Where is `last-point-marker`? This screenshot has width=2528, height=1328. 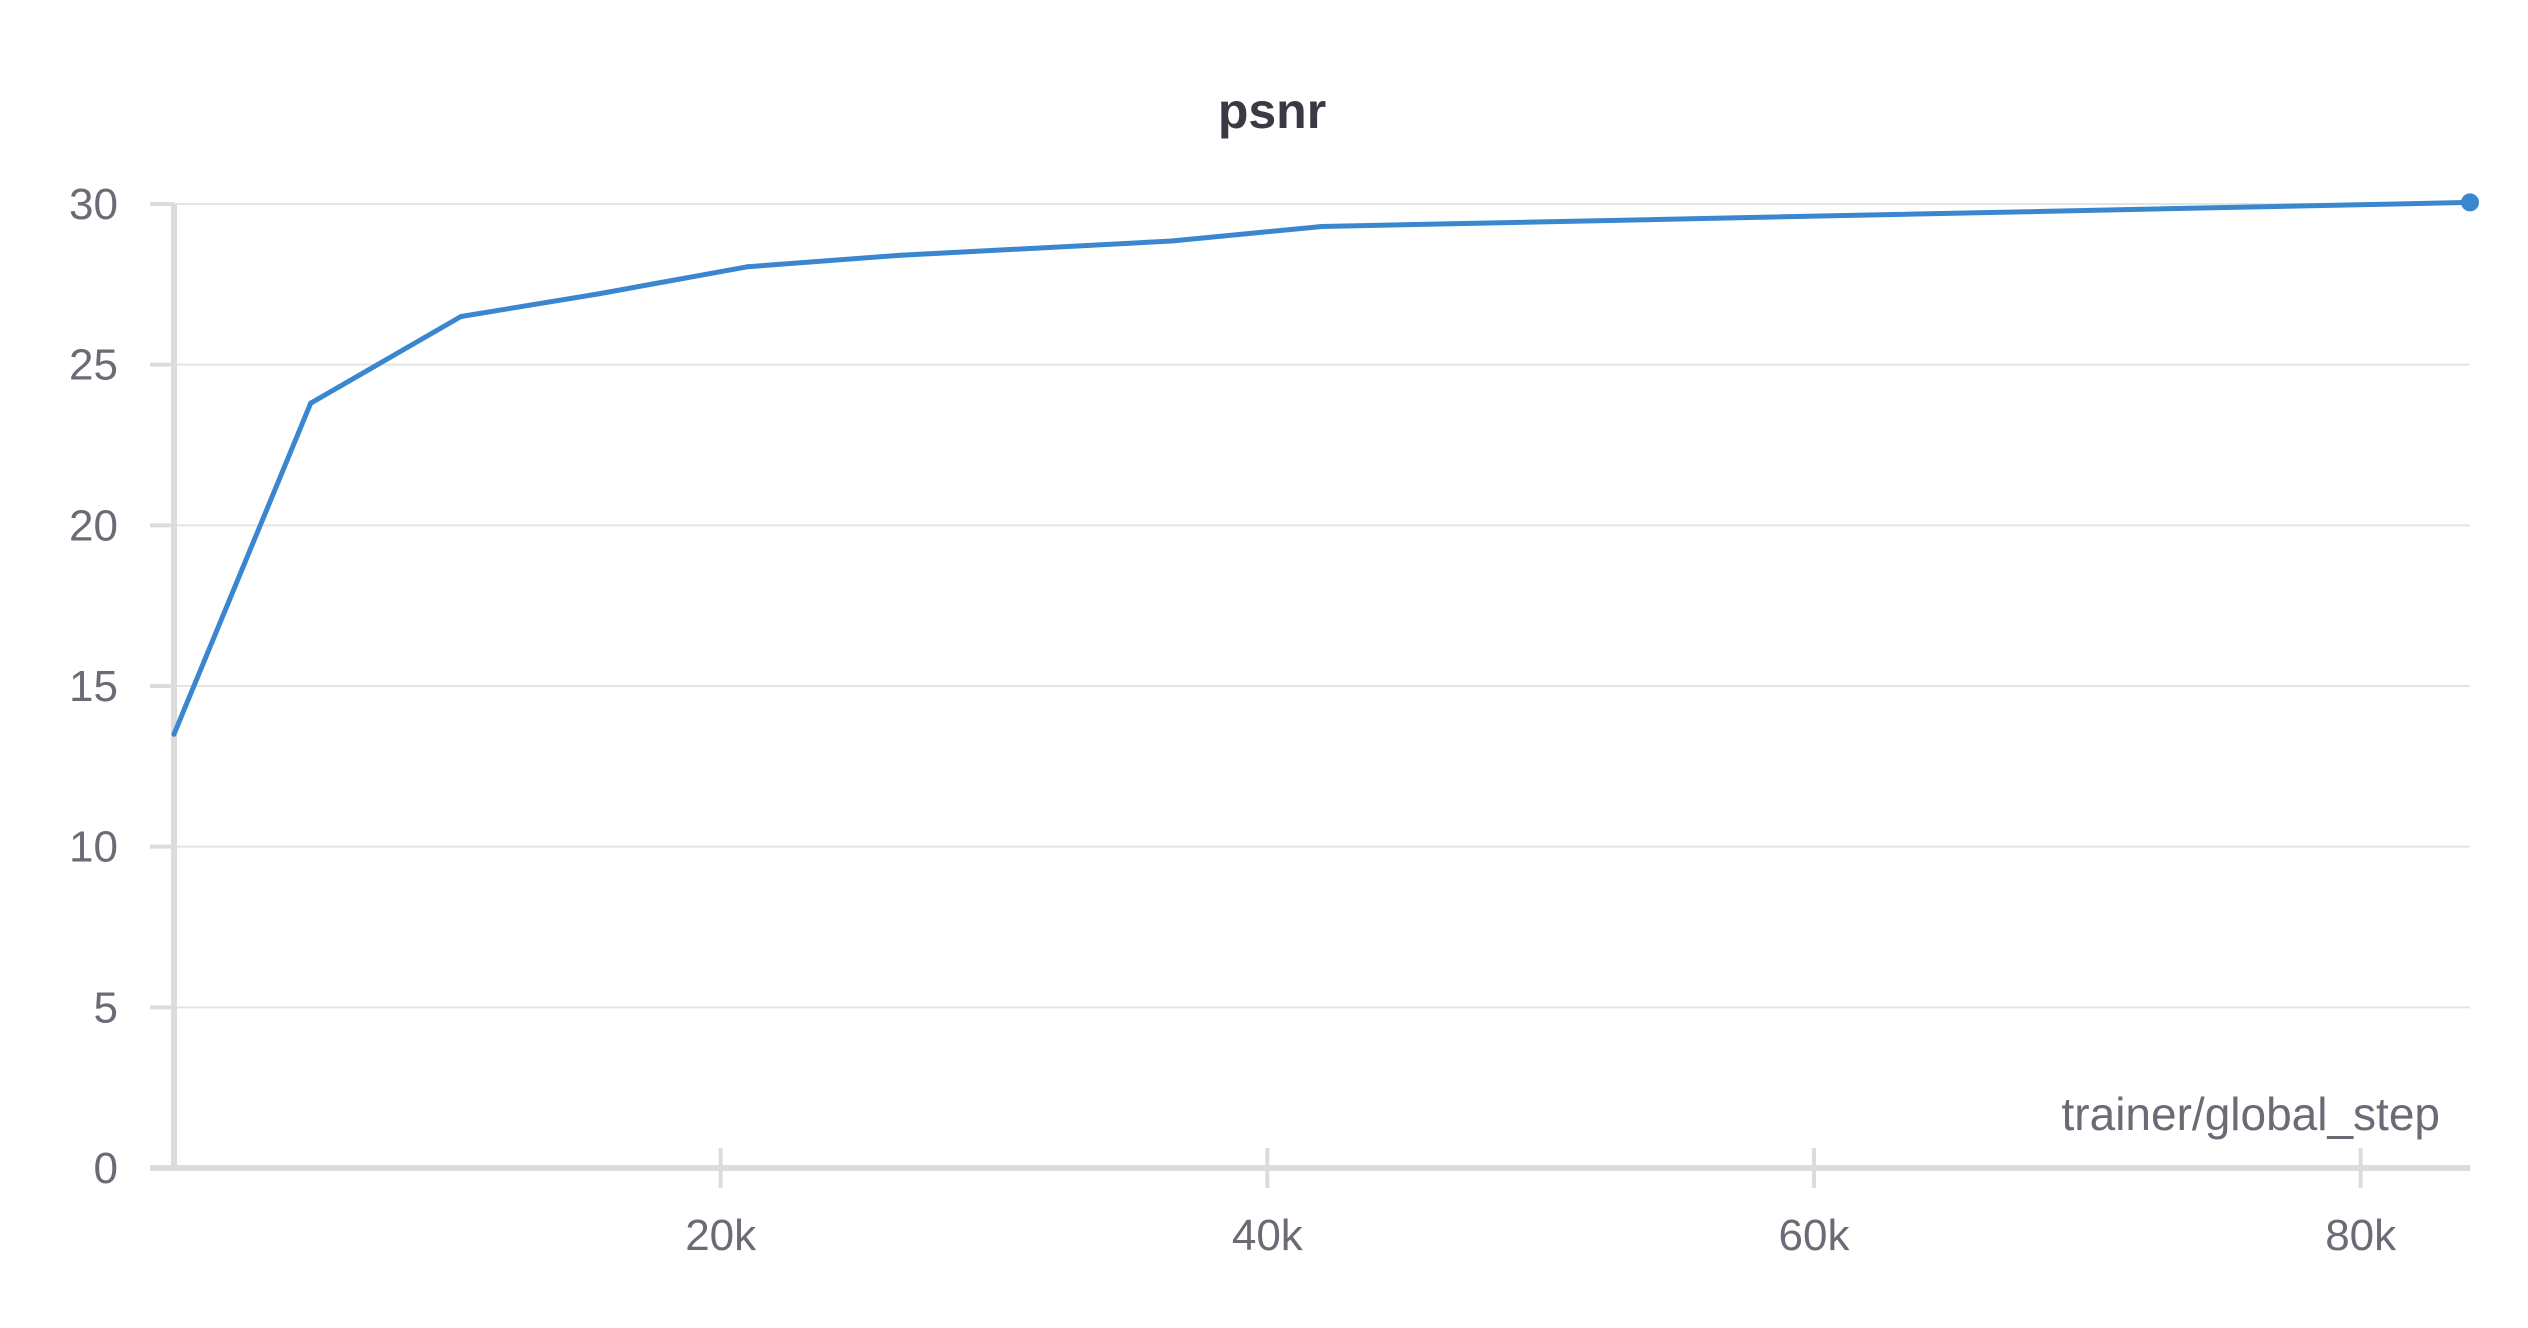
last-point-marker is located at coordinates (2470, 202).